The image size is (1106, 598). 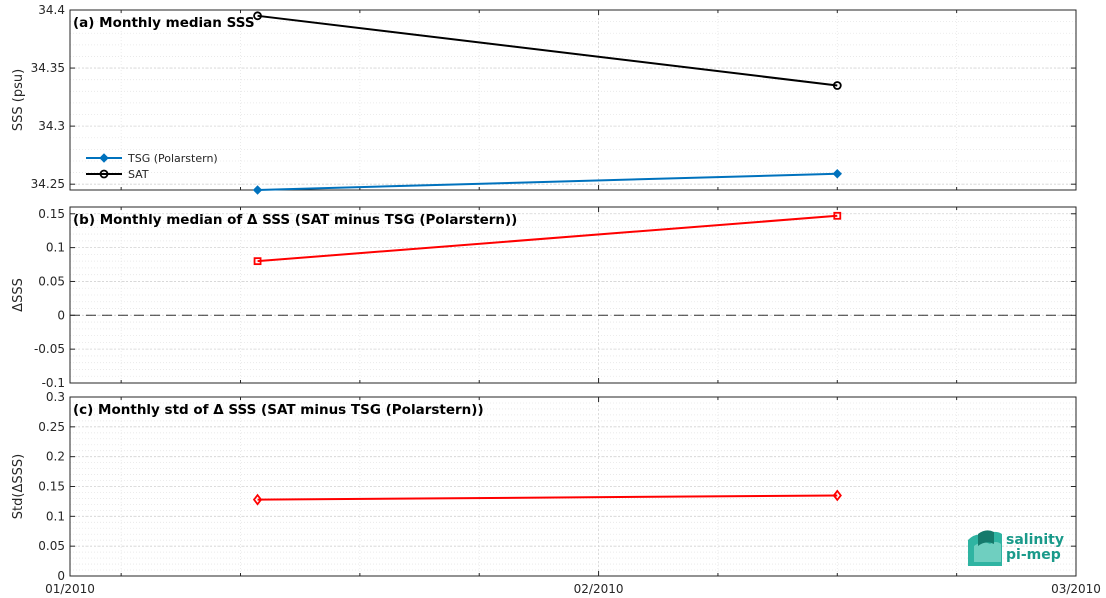 What do you see at coordinates (1076, 589) in the screenshot?
I see `x-tick-label: 03/2010` at bounding box center [1076, 589].